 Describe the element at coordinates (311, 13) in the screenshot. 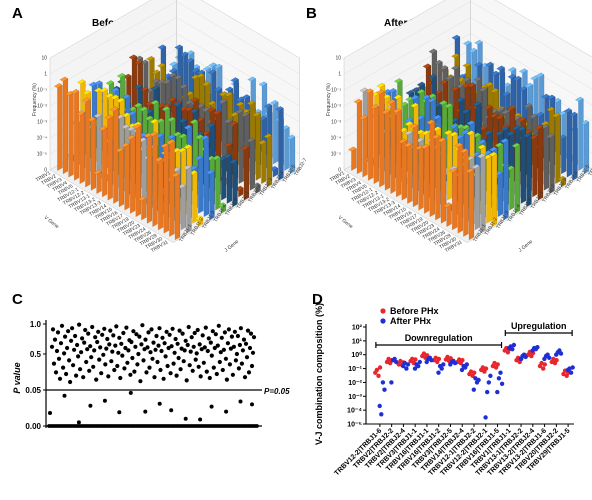

I see `panel-b-label: B` at that location.